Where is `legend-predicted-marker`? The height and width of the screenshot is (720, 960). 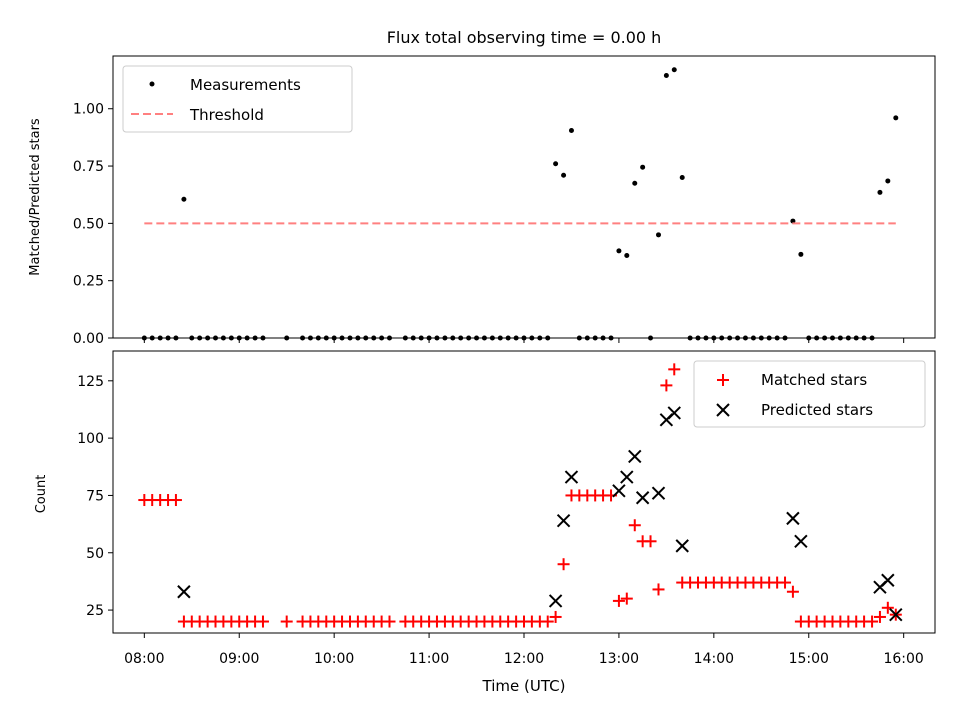 legend-predicted-marker is located at coordinates (723, 410).